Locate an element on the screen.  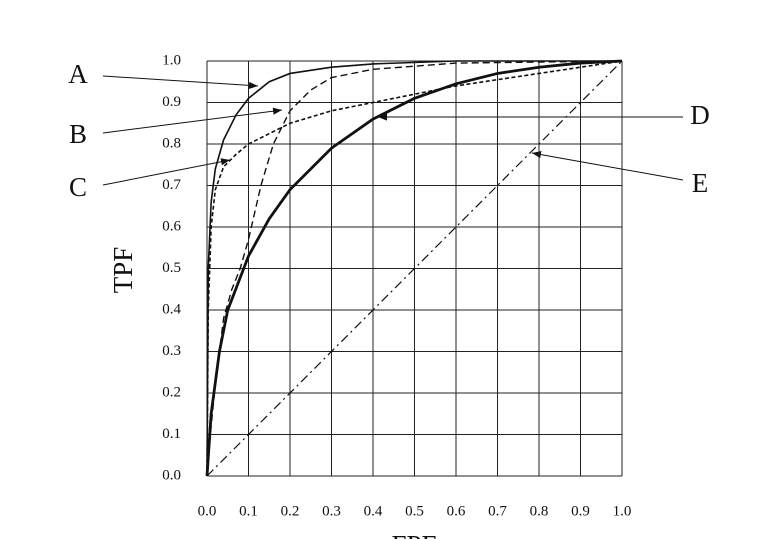
curve-label: A is located at coordinates (78, 74).